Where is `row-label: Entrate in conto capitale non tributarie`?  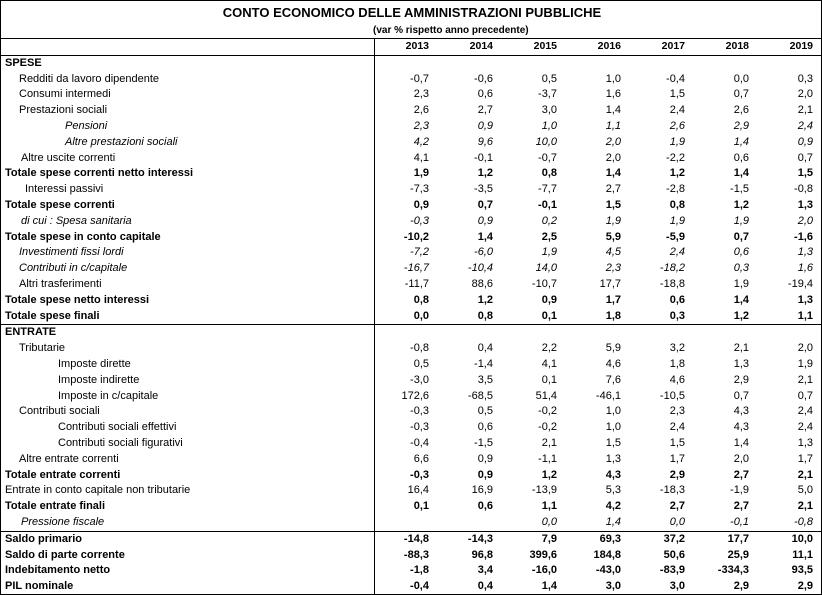
row-label: Entrate in conto capitale non tributarie is located at coordinates (188, 491).